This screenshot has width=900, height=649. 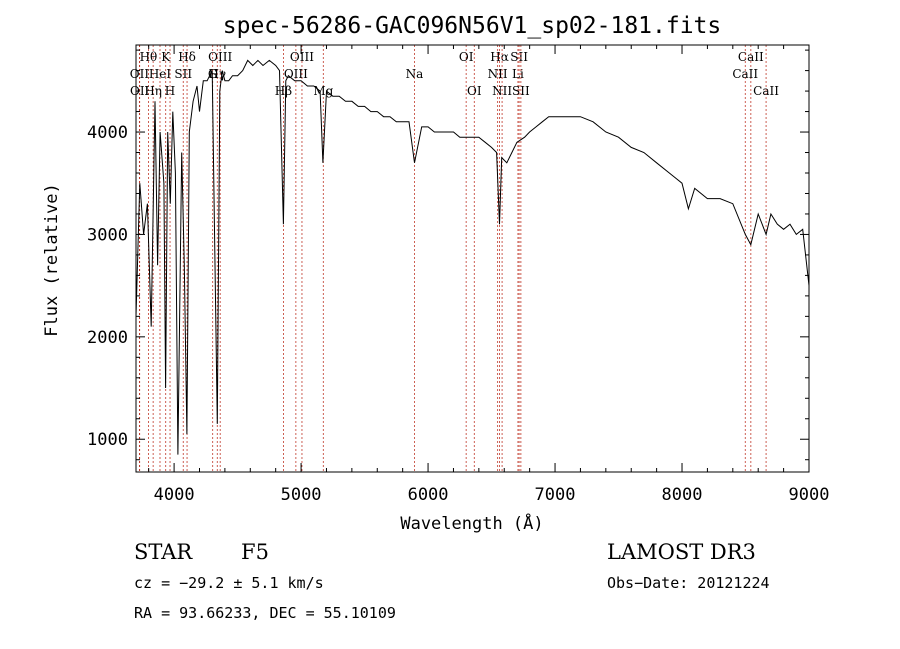 I want to click on observation-date: Obs−Date: 20121224, so click(x=688, y=583).